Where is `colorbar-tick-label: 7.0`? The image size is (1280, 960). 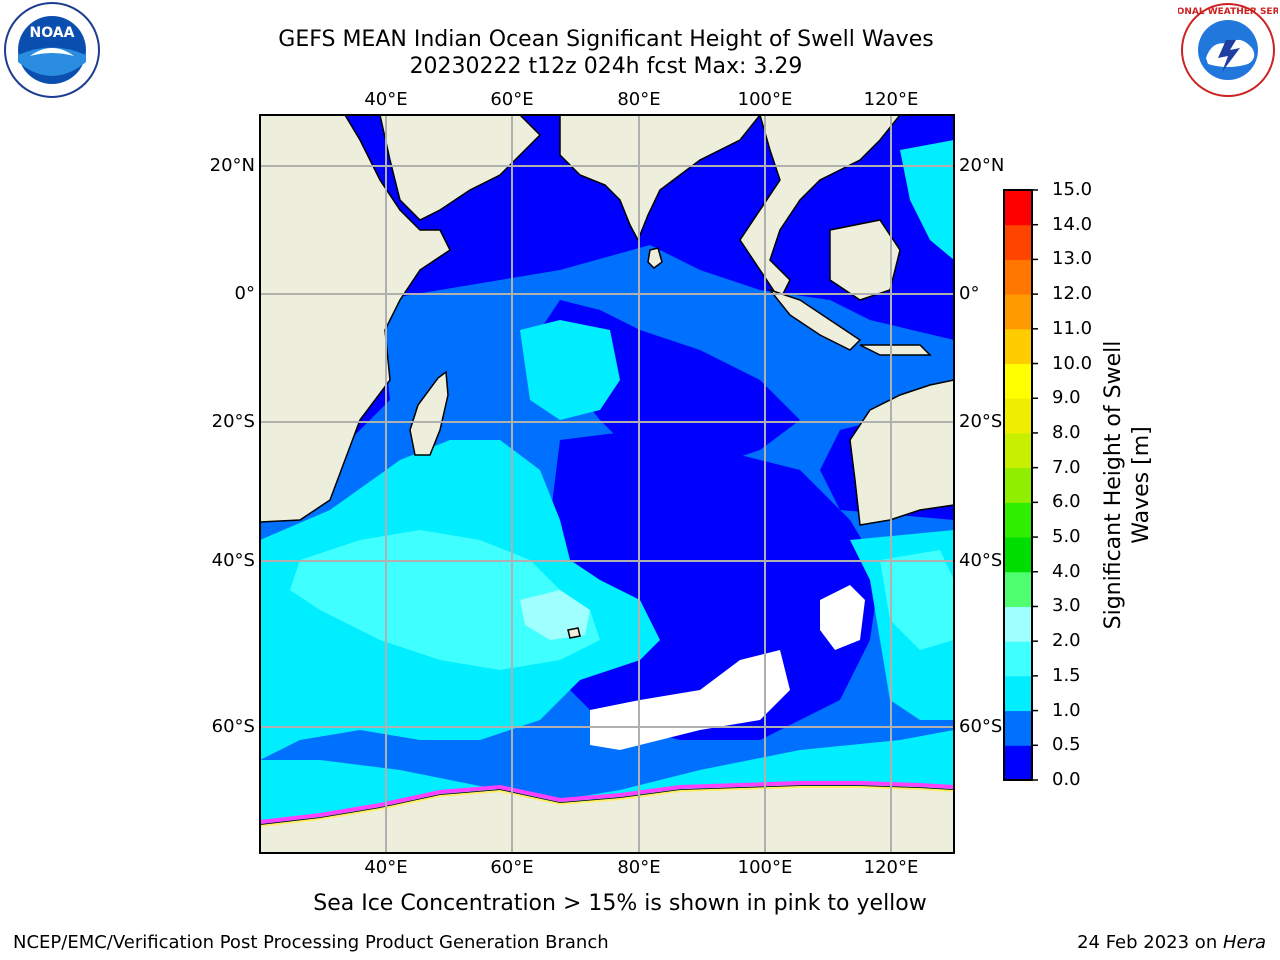
colorbar-tick-label: 7.0 is located at coordinates (1066, 467).